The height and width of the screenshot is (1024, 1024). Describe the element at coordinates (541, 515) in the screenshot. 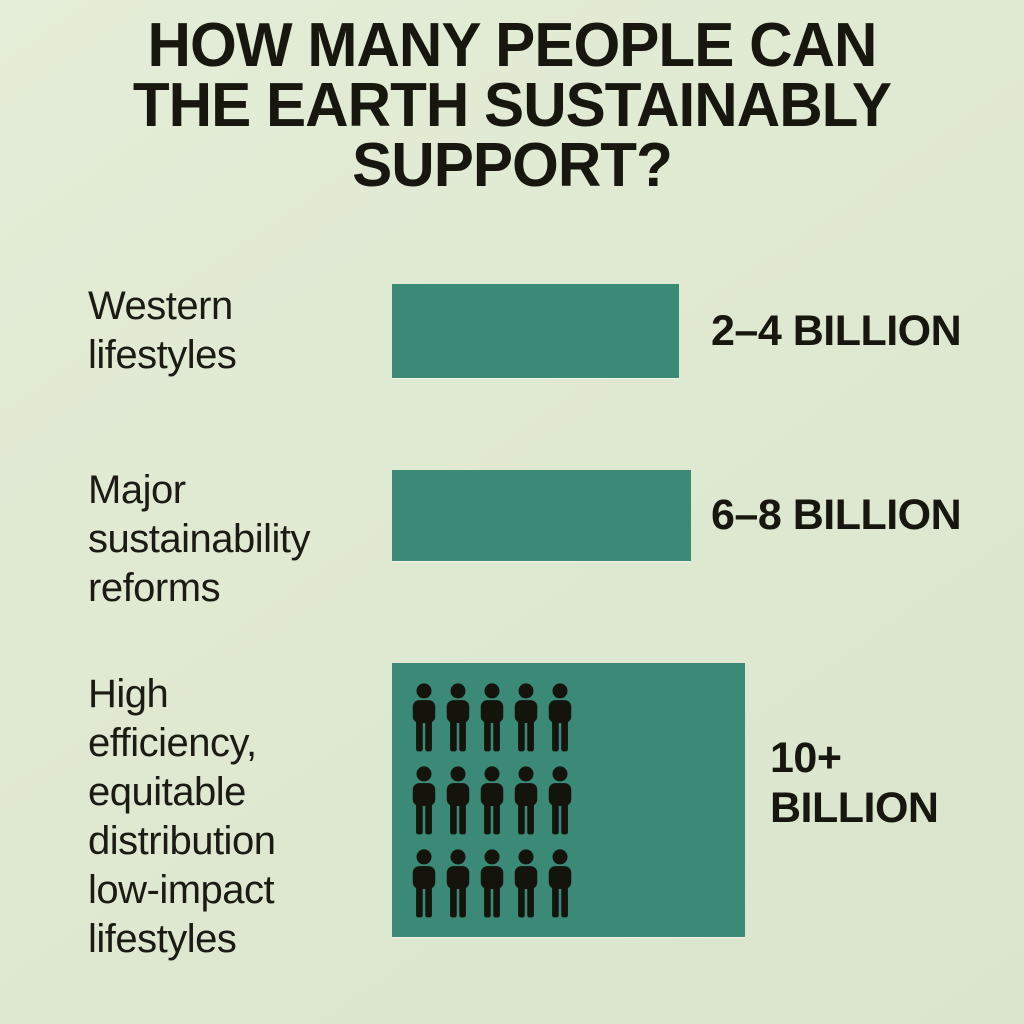

I see `bar-major-sustainability-reforms` at that location.